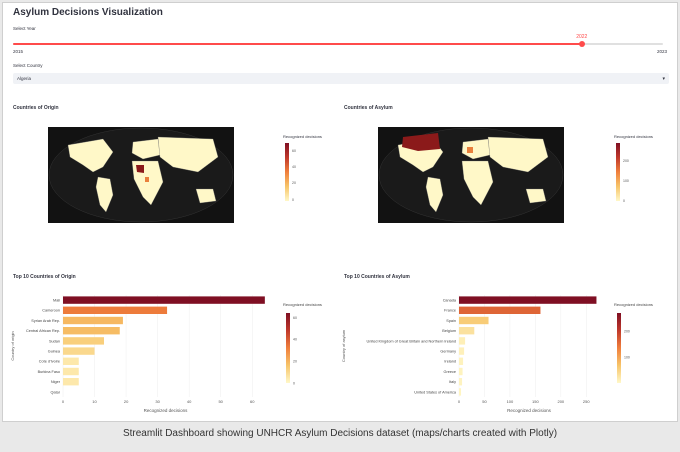  I want to click on y-axis-title: Country of asylum, so click(343, 345).